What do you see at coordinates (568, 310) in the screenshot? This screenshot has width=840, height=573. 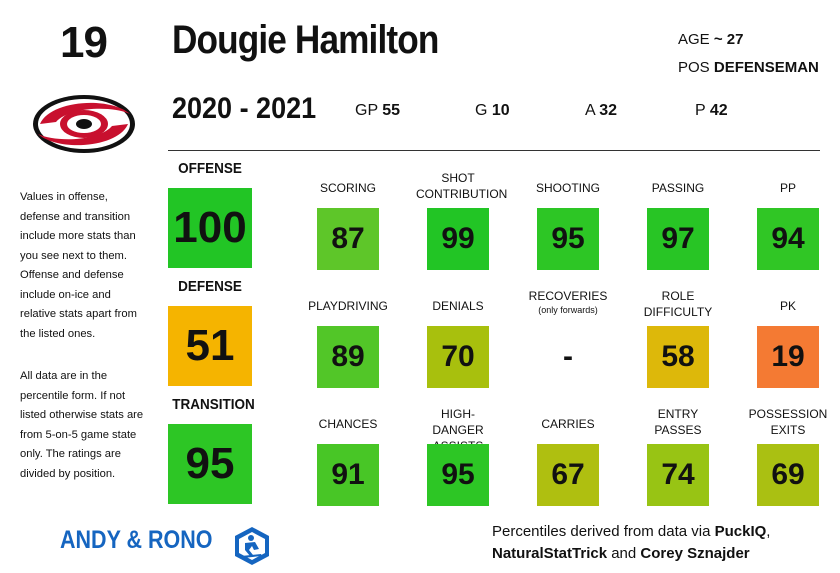 I see `metric-note: (only forwards)` at bounding box center [568, 310].